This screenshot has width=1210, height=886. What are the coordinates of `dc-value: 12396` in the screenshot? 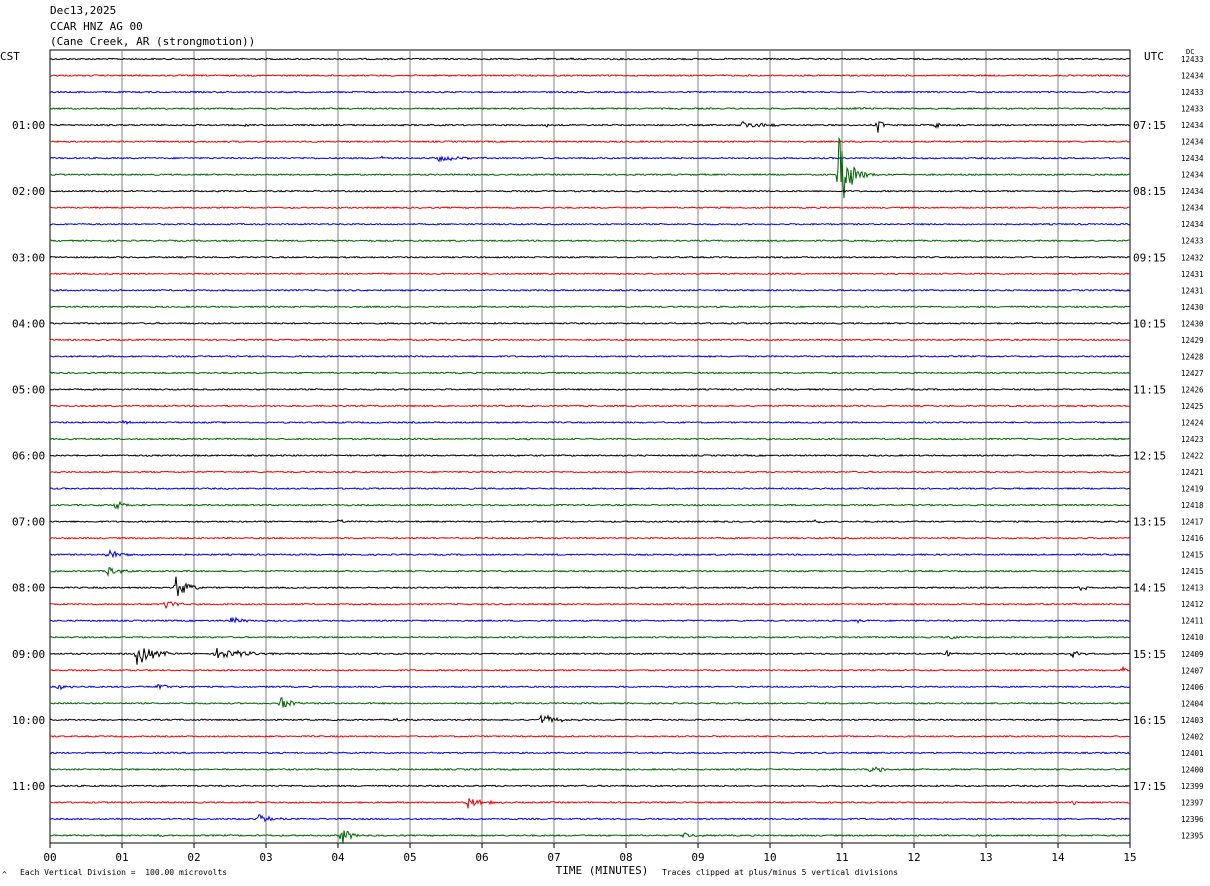 It's located at (1192, 819).